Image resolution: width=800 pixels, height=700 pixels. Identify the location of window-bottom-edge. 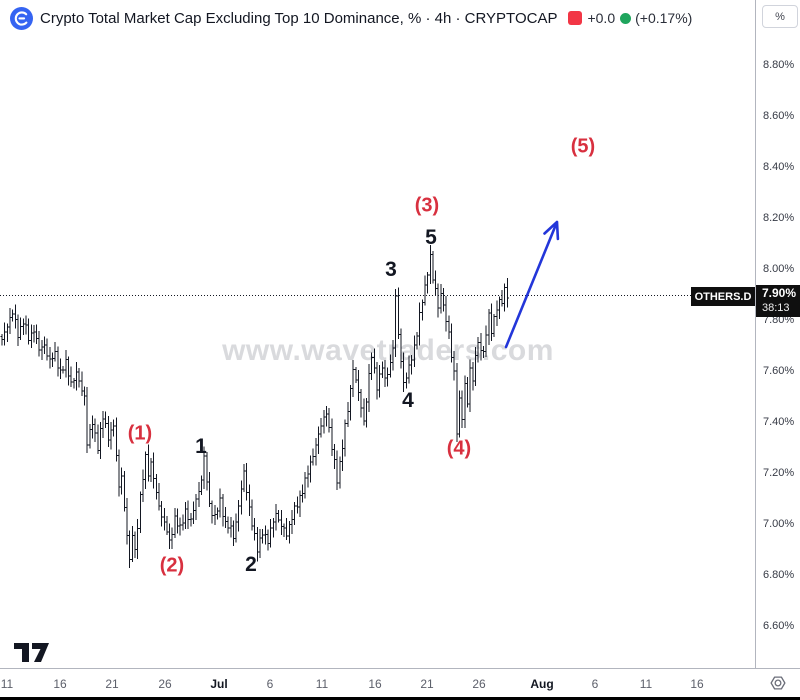
(400, 698).